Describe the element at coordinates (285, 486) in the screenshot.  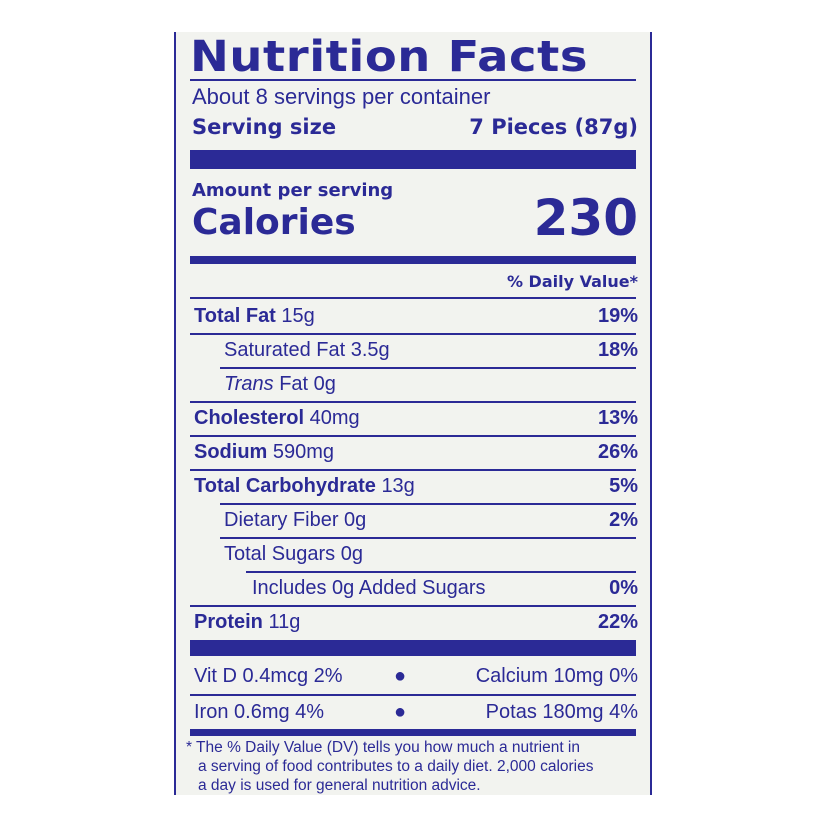
I see `nutrient-name: Total Carbohydrate` at that location.